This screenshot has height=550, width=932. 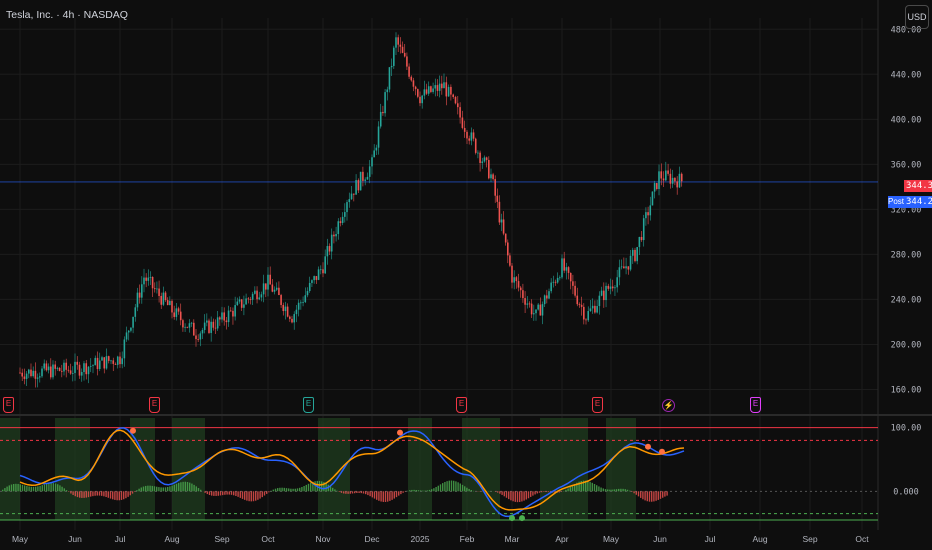 I want to click on lightning-event-icon: ⚡, so click(x=668, y=405).